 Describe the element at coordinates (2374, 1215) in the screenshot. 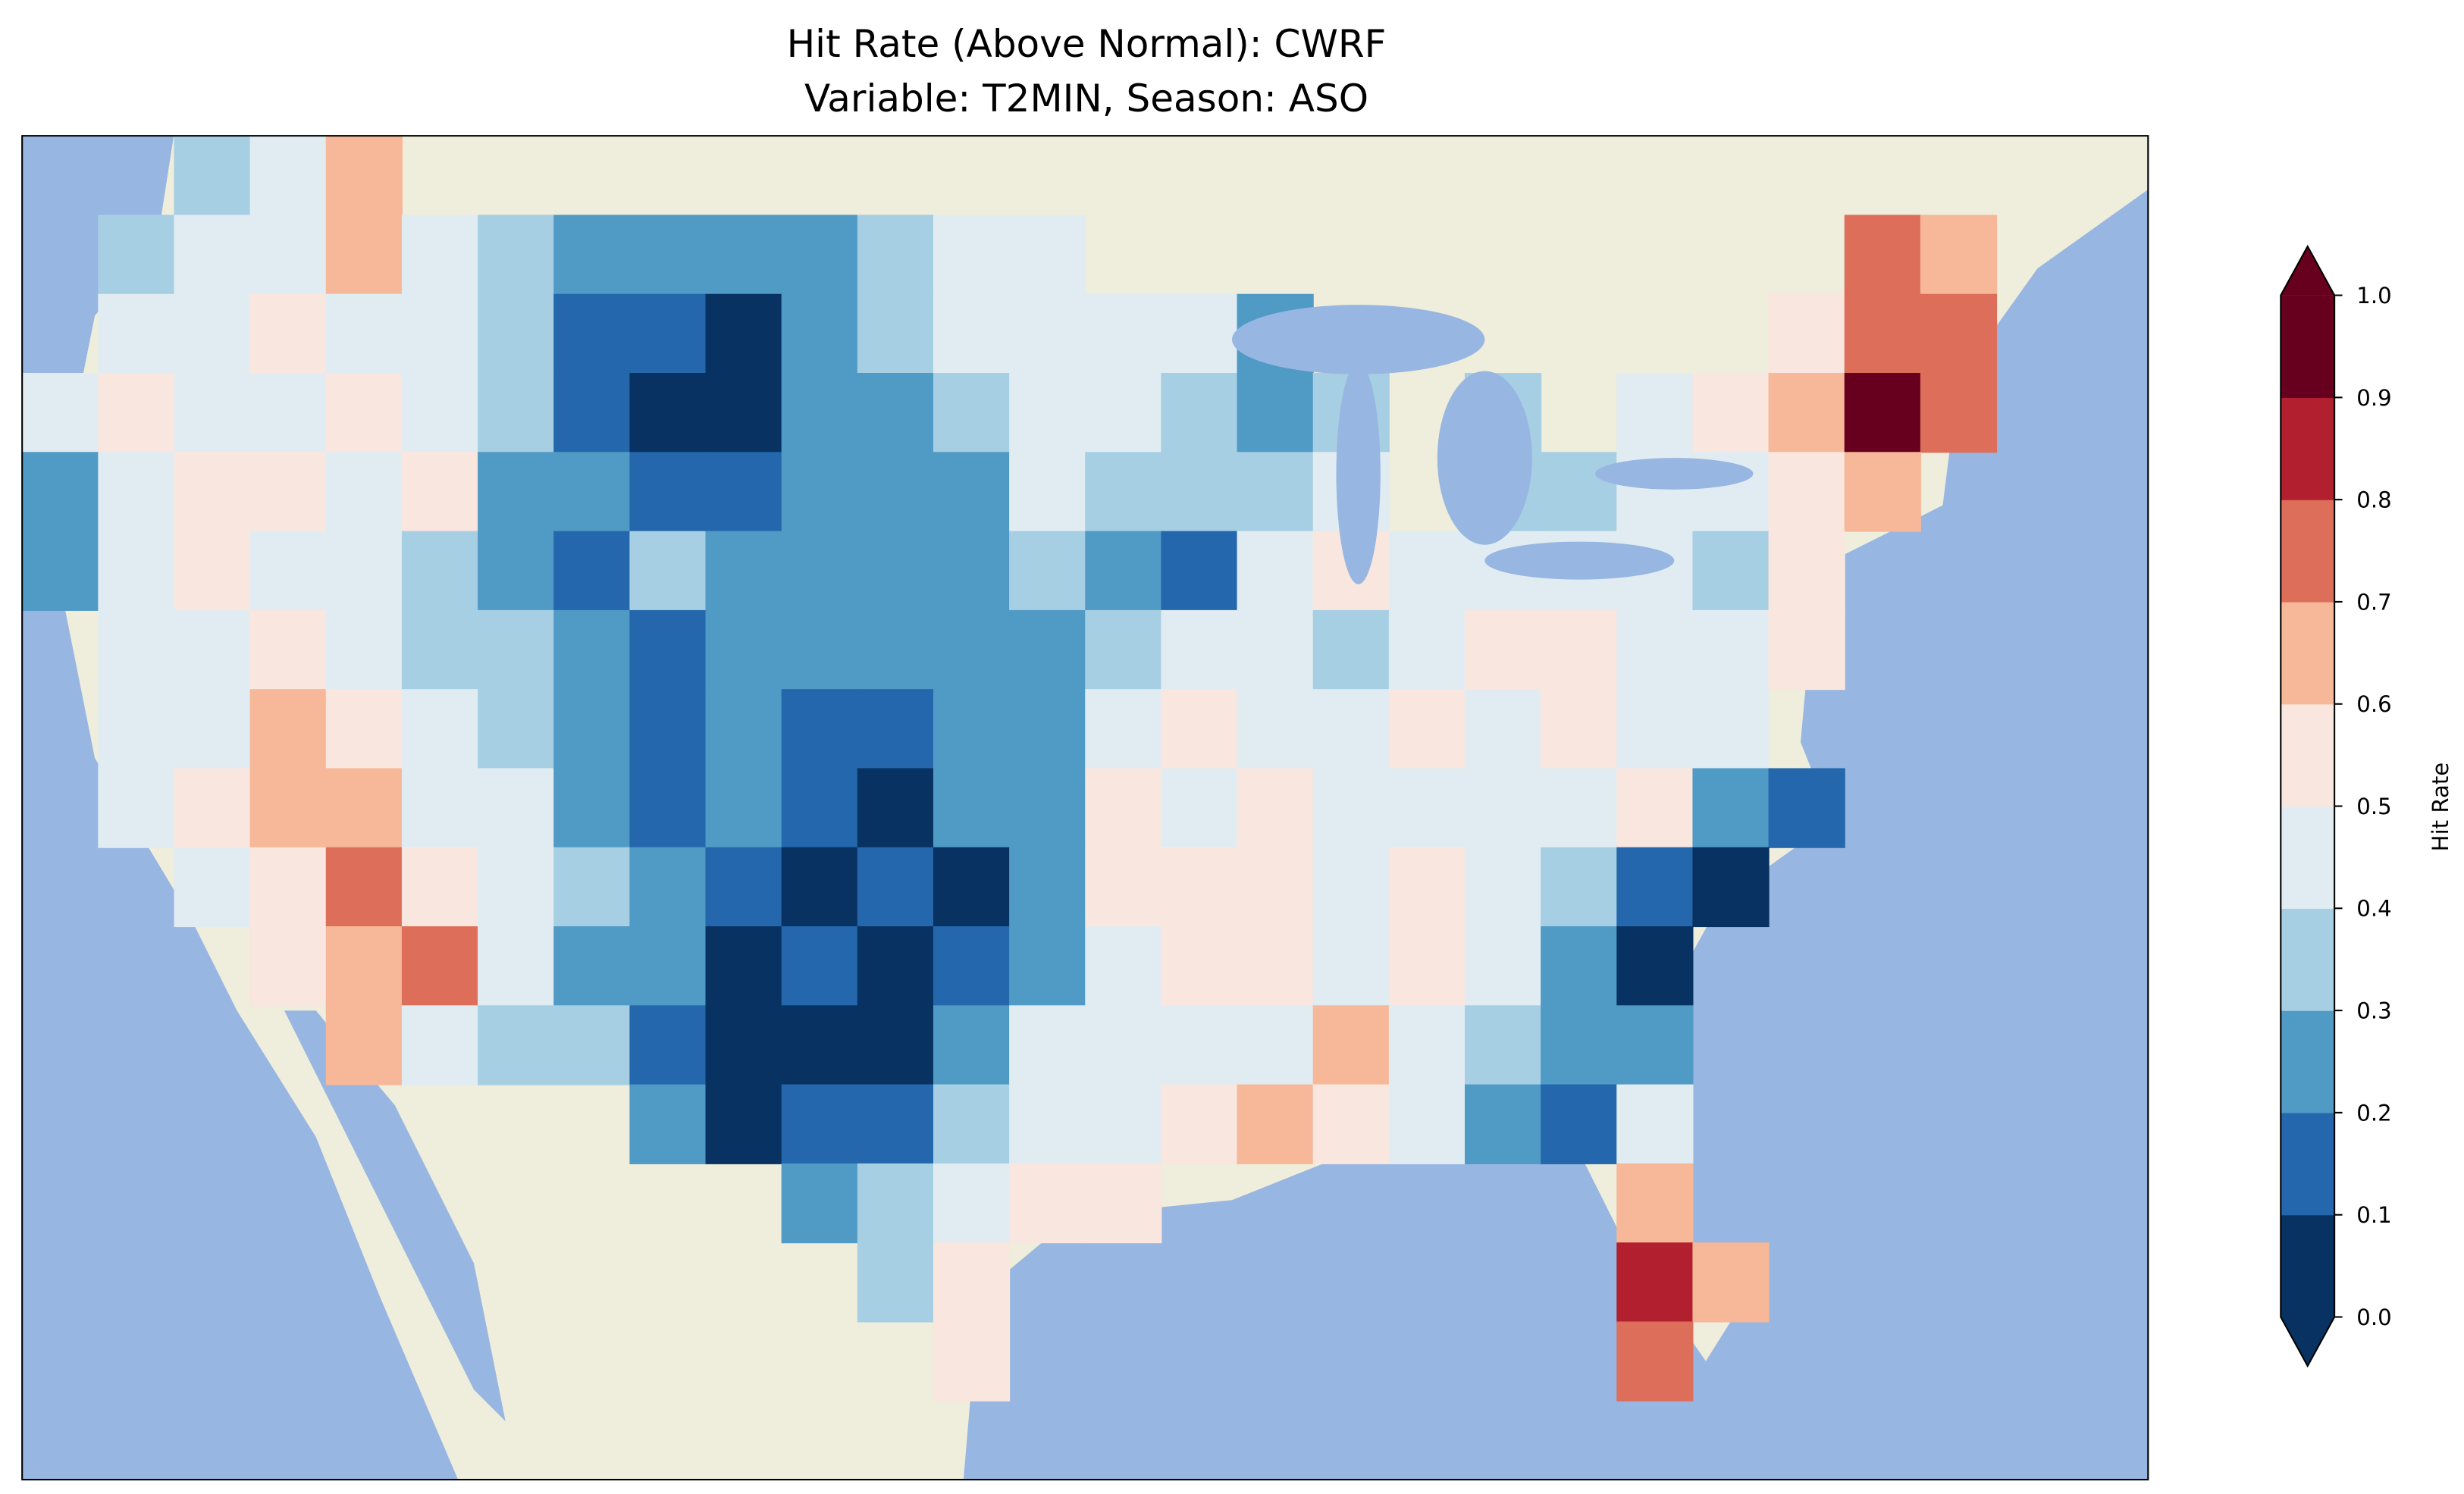

I see `colorbar-tick-label: 0.1` at that location.